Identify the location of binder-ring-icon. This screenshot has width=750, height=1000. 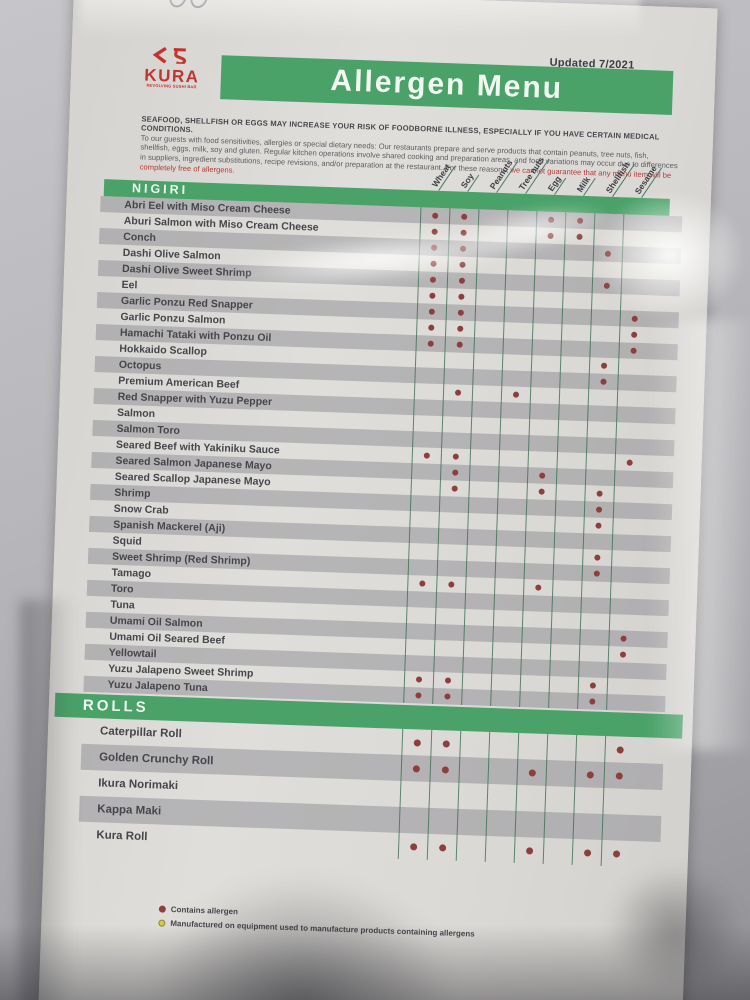
(199, 5).